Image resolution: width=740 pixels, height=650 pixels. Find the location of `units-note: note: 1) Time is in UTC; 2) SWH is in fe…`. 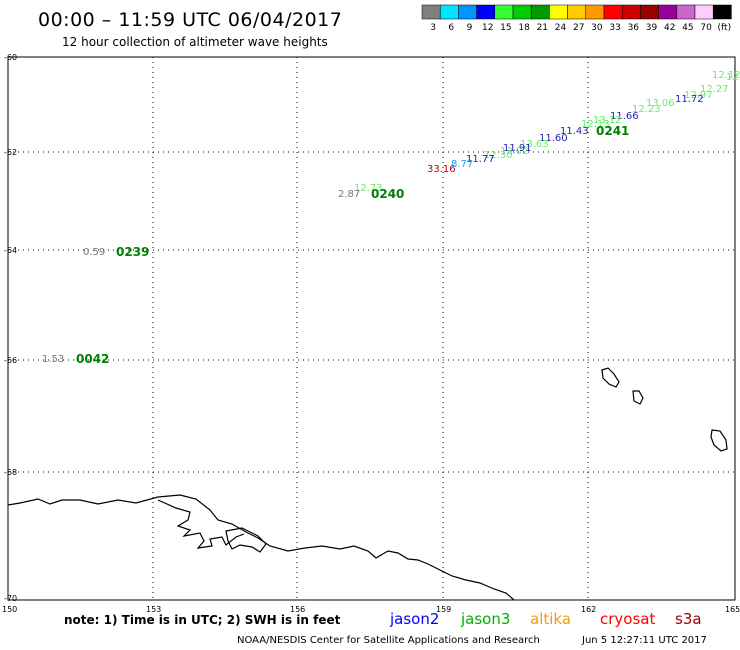

units-note: note: 1) Time is in UTC; 2) SWH is in fe… is located at coordinates (202, 620).